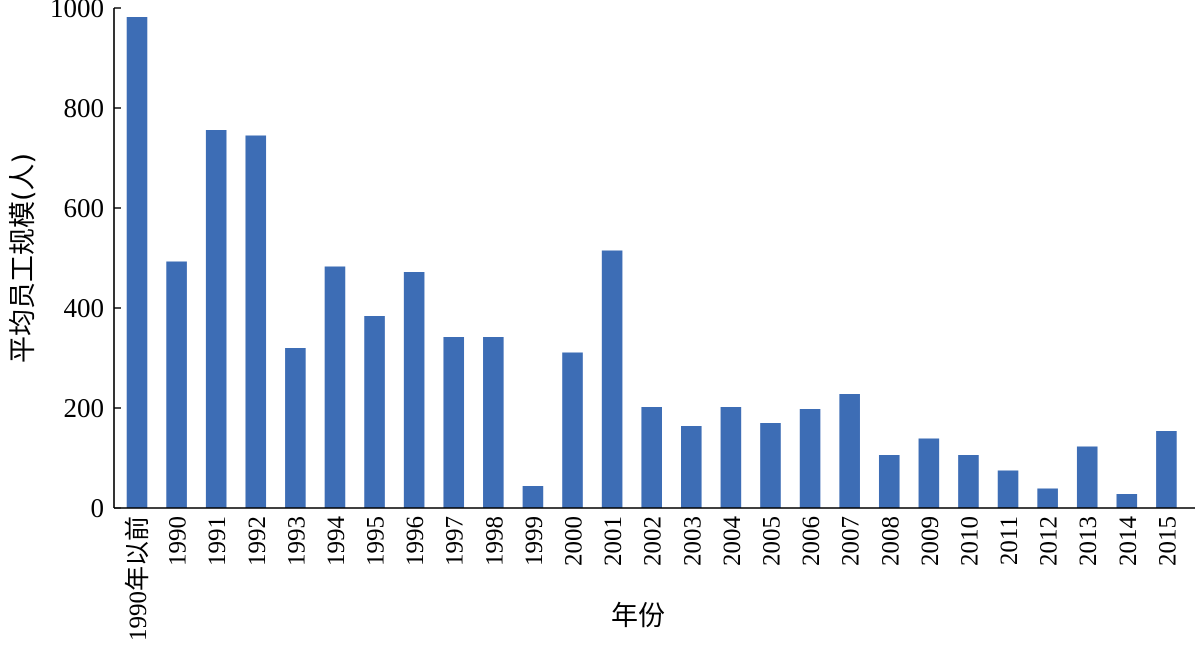  Describe the element at coordinates (534, 541) in the screenshot. I see `x-tick-label-10: 1999` at that location.